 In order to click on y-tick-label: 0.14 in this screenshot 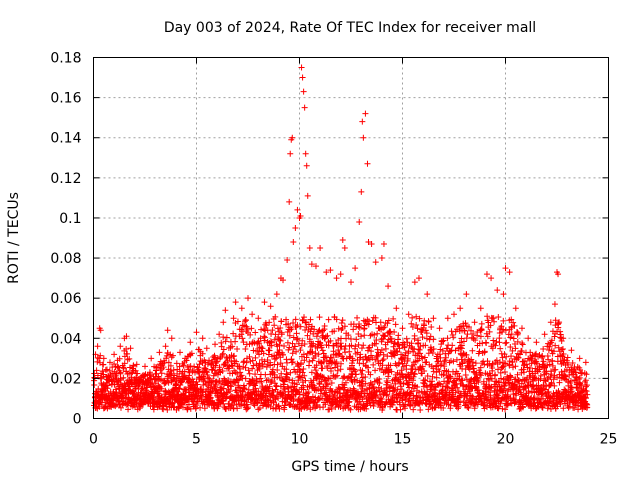, I will do `click(65, 139)`.